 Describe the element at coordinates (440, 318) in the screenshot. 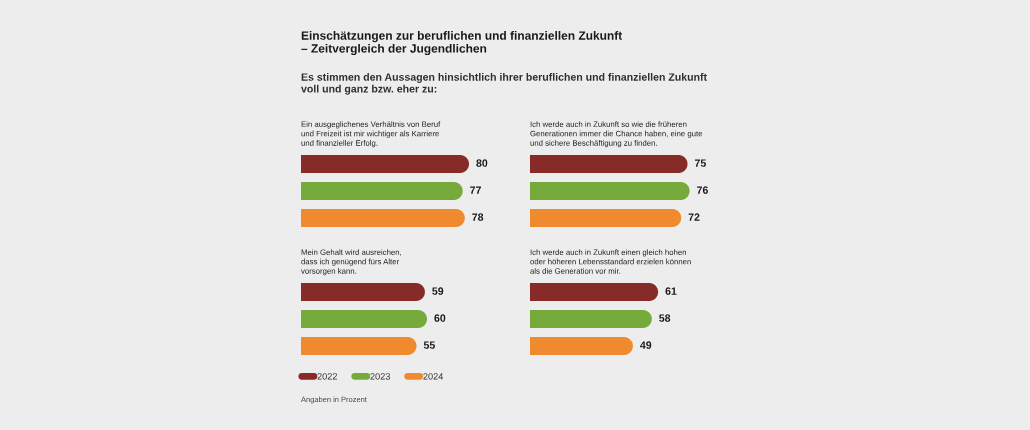

I see `data-label: 60` at that location.